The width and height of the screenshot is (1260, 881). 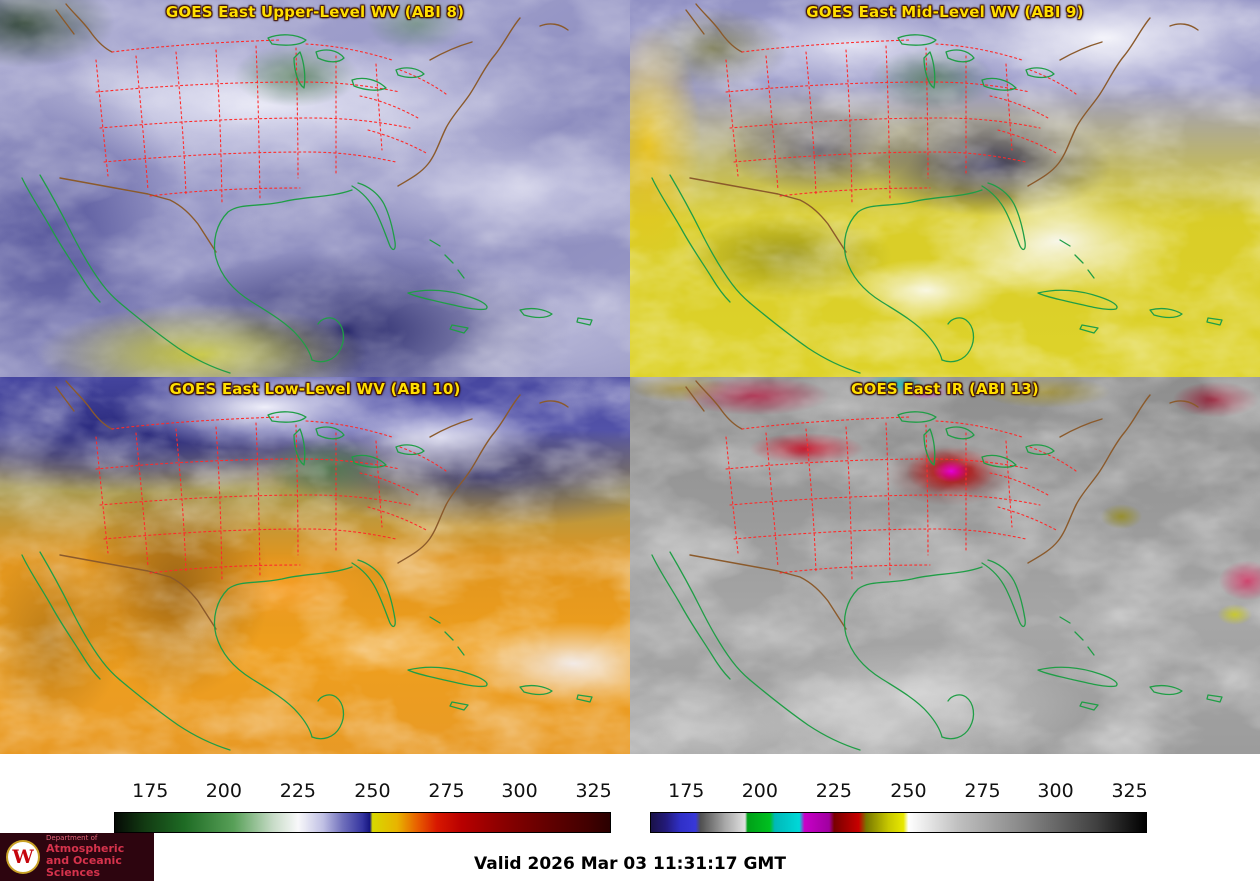 What do you see at coordinates (944, 389) in the screenshot?
I see `panel-title-abi13: GOES East IR (ABI 13)` at bounding box center [944, 389].